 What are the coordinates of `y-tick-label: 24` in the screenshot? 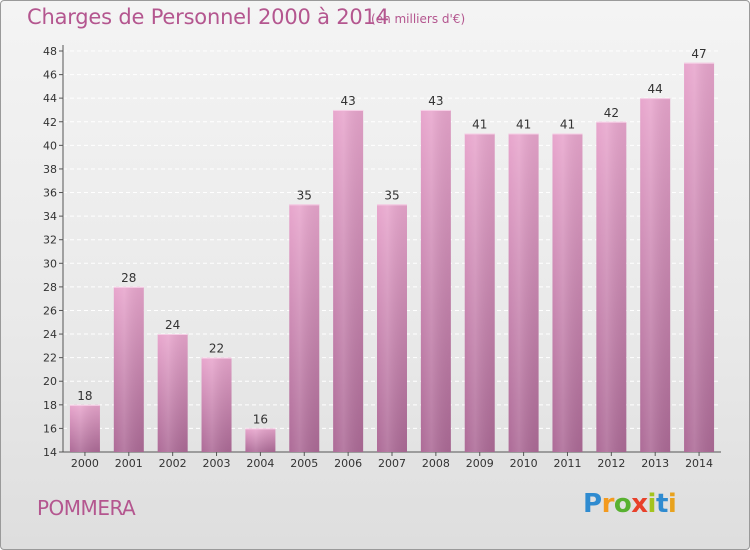 It's located at (50, 334).